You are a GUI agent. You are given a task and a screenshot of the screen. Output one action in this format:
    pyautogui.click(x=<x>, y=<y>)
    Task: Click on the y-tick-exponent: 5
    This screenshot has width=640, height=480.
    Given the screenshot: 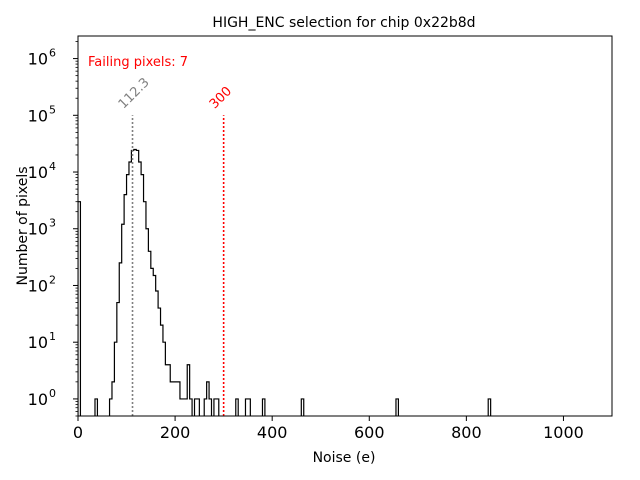 What is the action you would take?
    pyautogui.click(x=52, y=109)
    